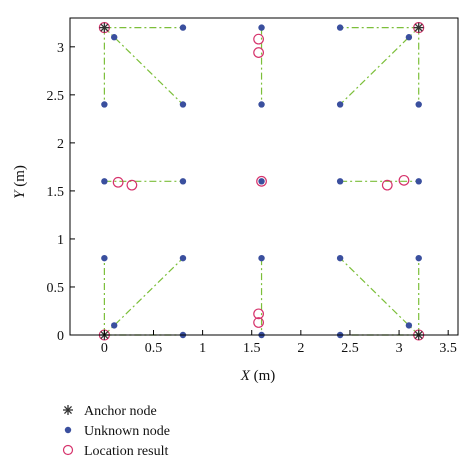 This screenshot has height=474, width=474. I want to click on x-tick-label: 3, so click(399, 348).